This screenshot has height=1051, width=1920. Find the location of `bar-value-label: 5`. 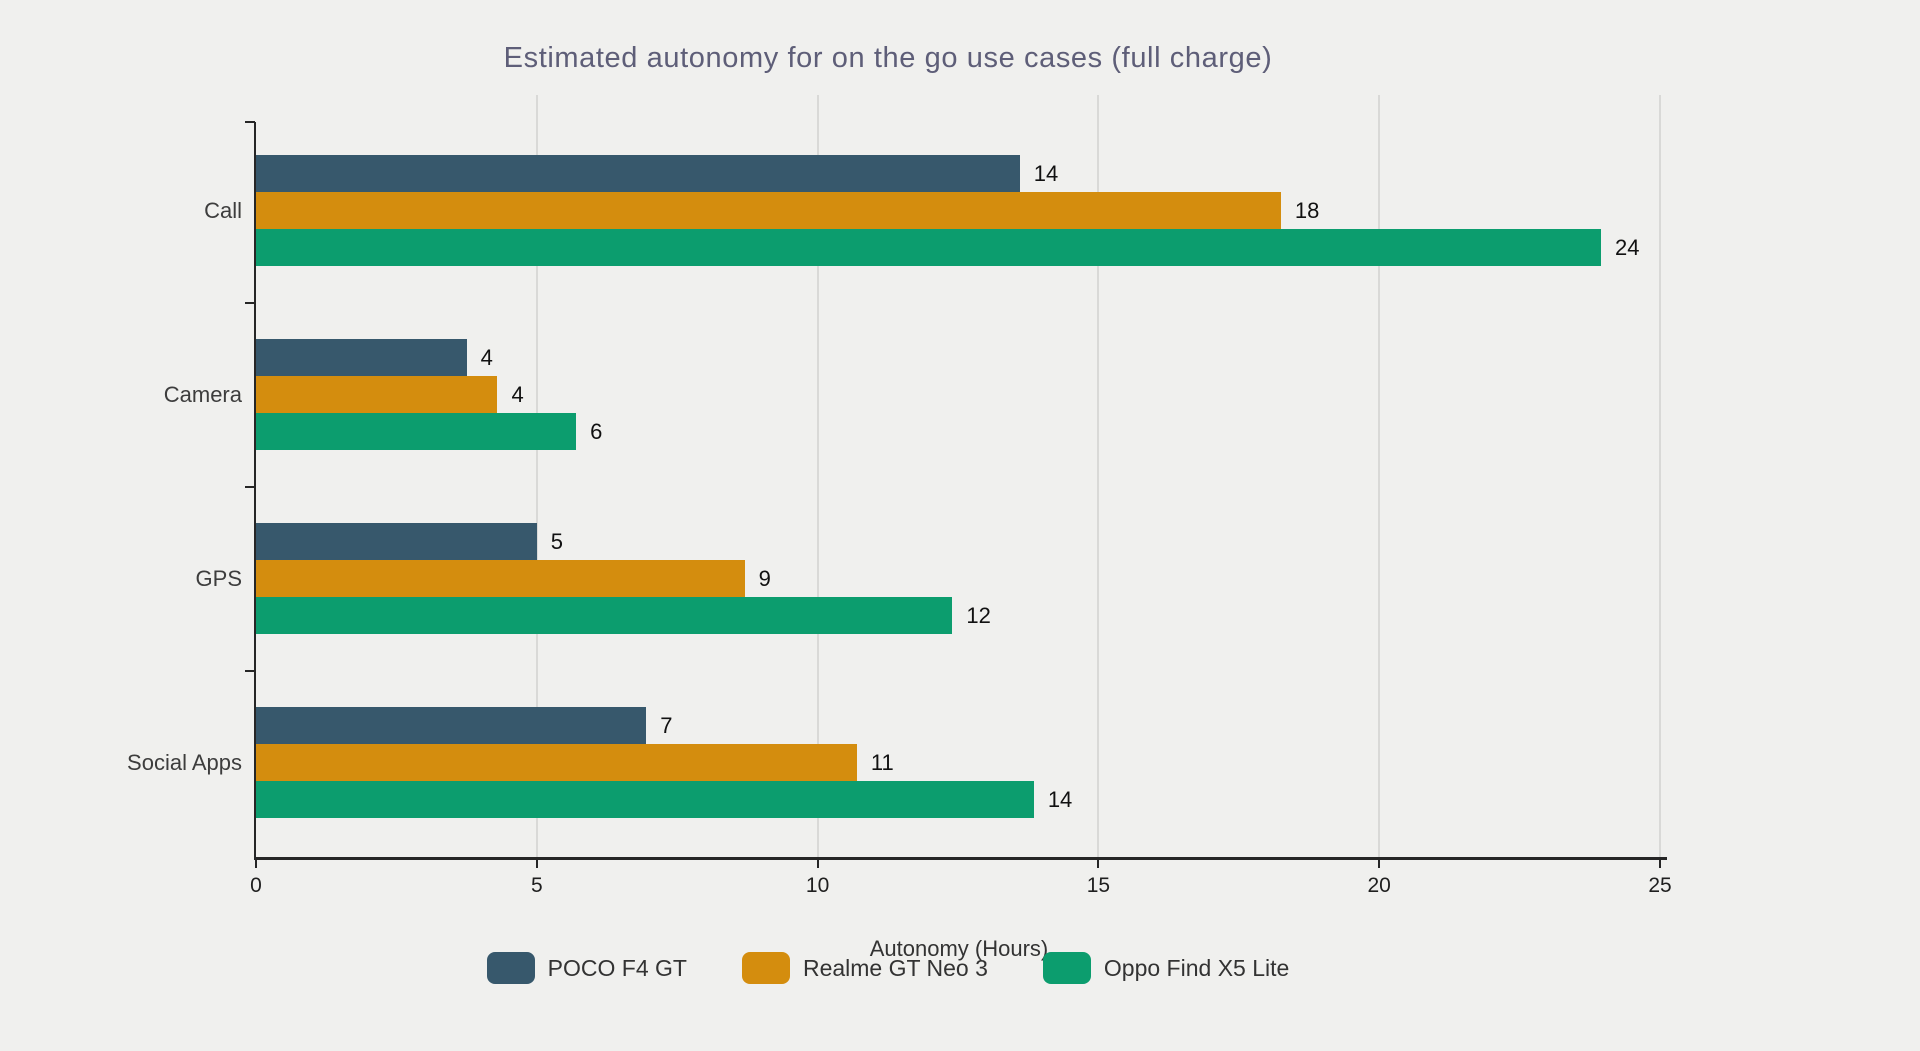

bar-value-label: 5 is located at coordinates (557, 541).